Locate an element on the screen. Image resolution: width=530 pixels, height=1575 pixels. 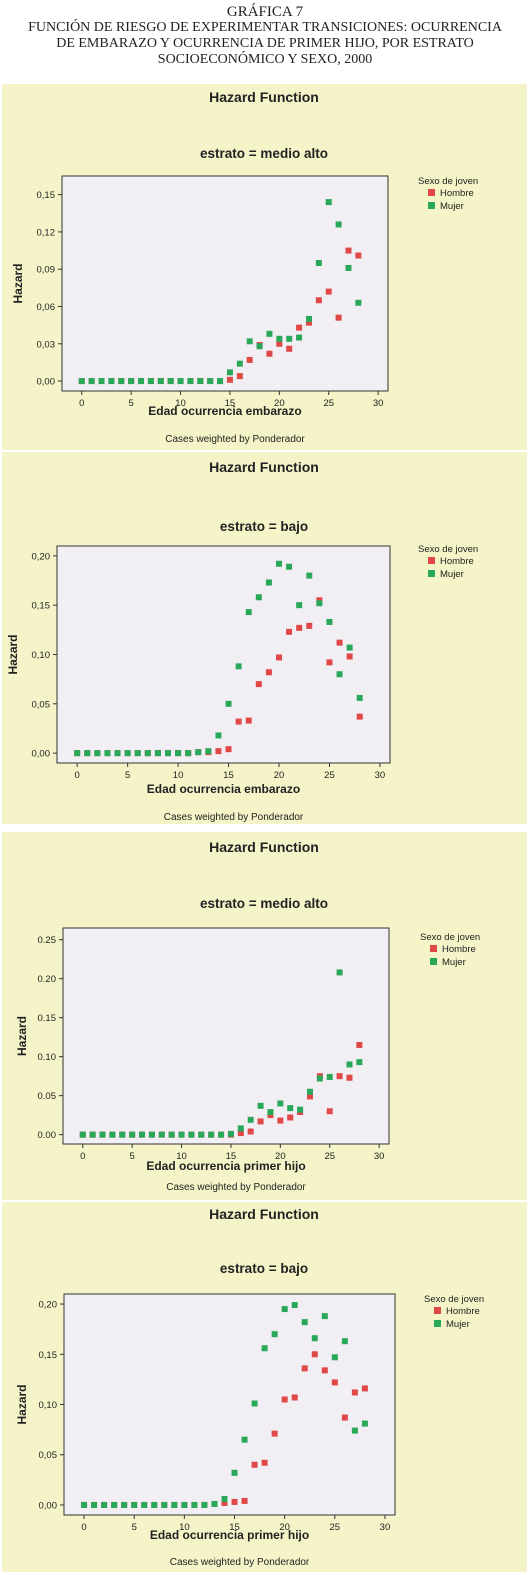
y-axis-label: Hazard is located at coordinates (18, 283).